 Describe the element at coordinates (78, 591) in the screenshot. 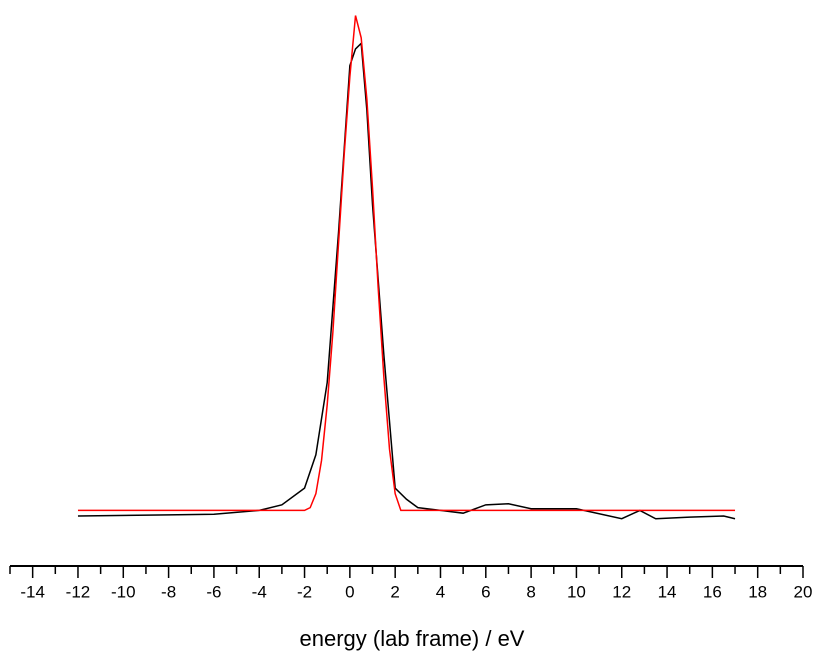

I see `x-tick-label: -12` at that location.